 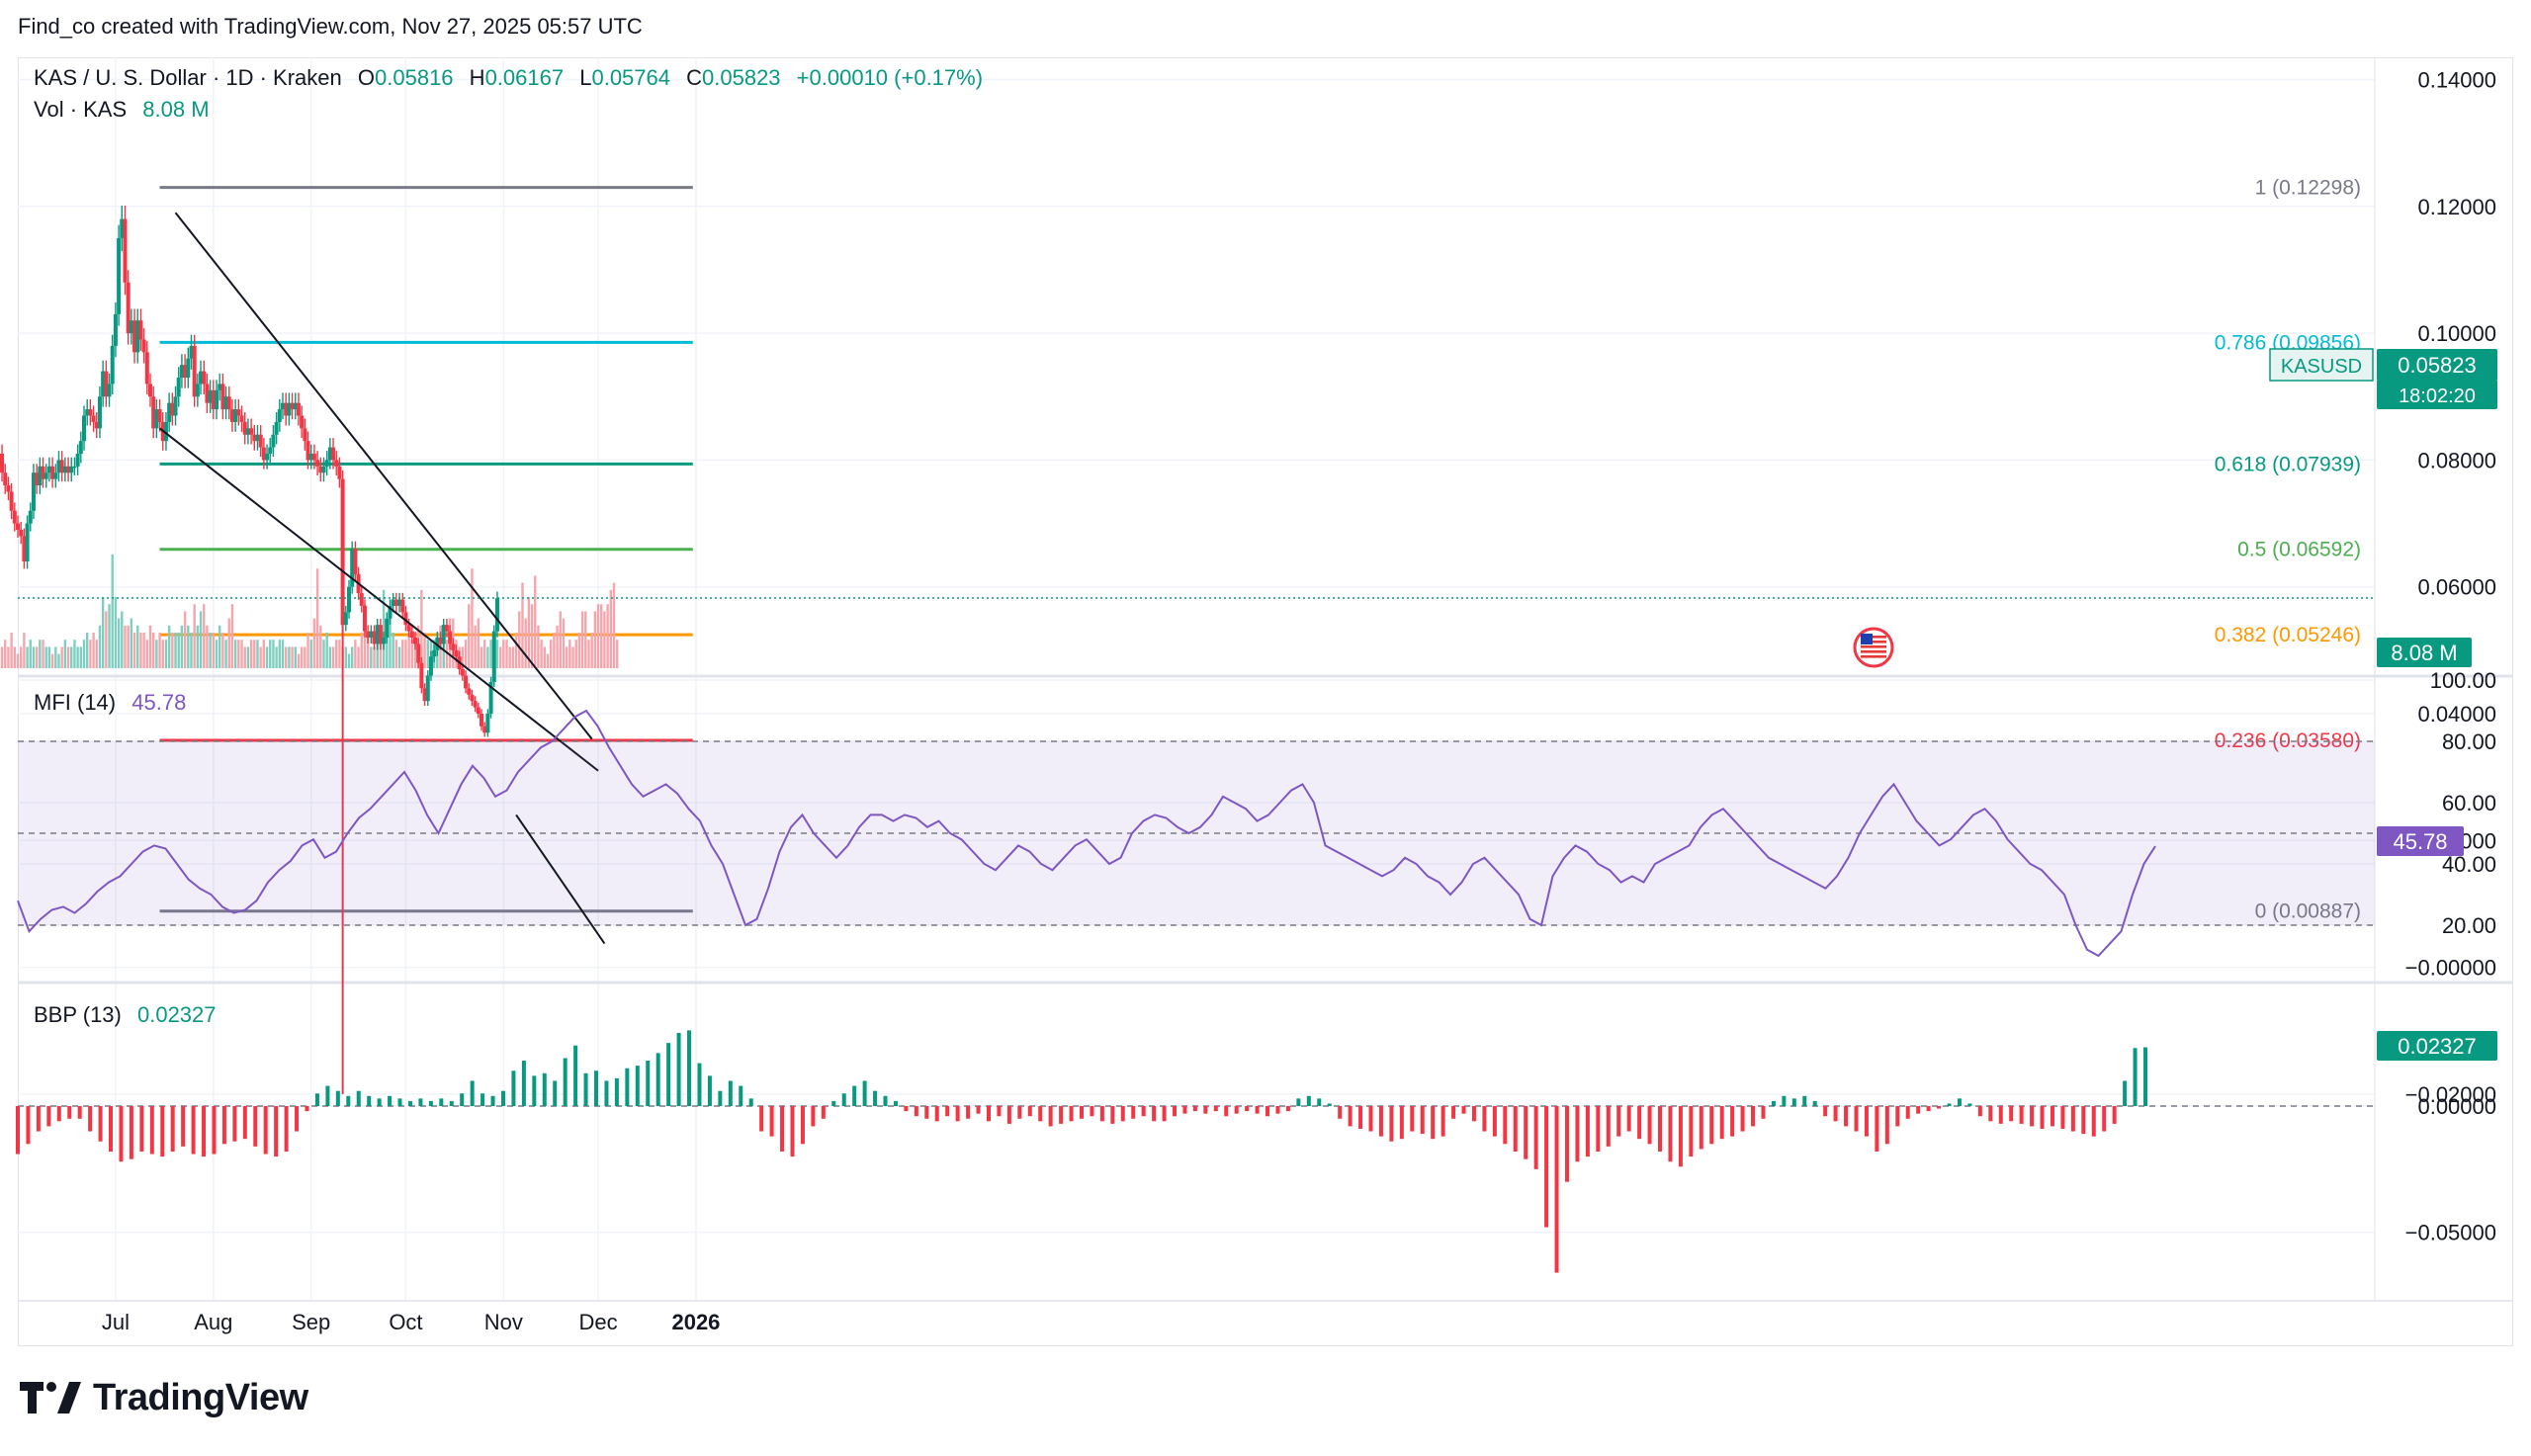 I want to click on countdown-badge-bg, so click(x=2437, y=394).